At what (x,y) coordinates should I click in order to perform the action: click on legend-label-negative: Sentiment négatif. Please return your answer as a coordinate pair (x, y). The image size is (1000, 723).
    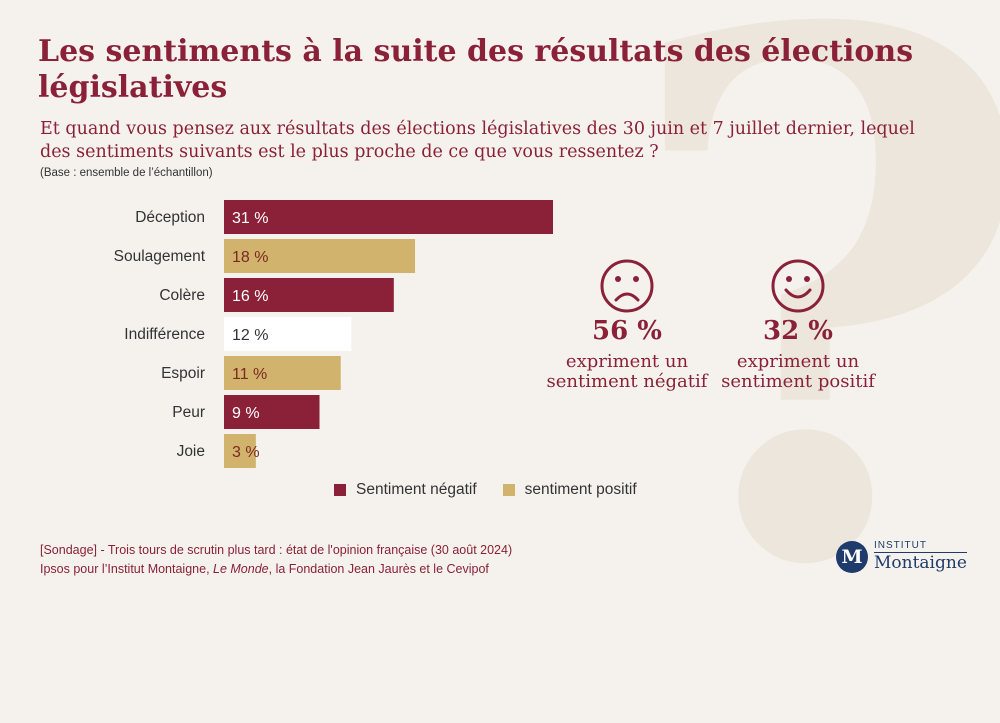
    Looking at the image, I should click on (416, 489).